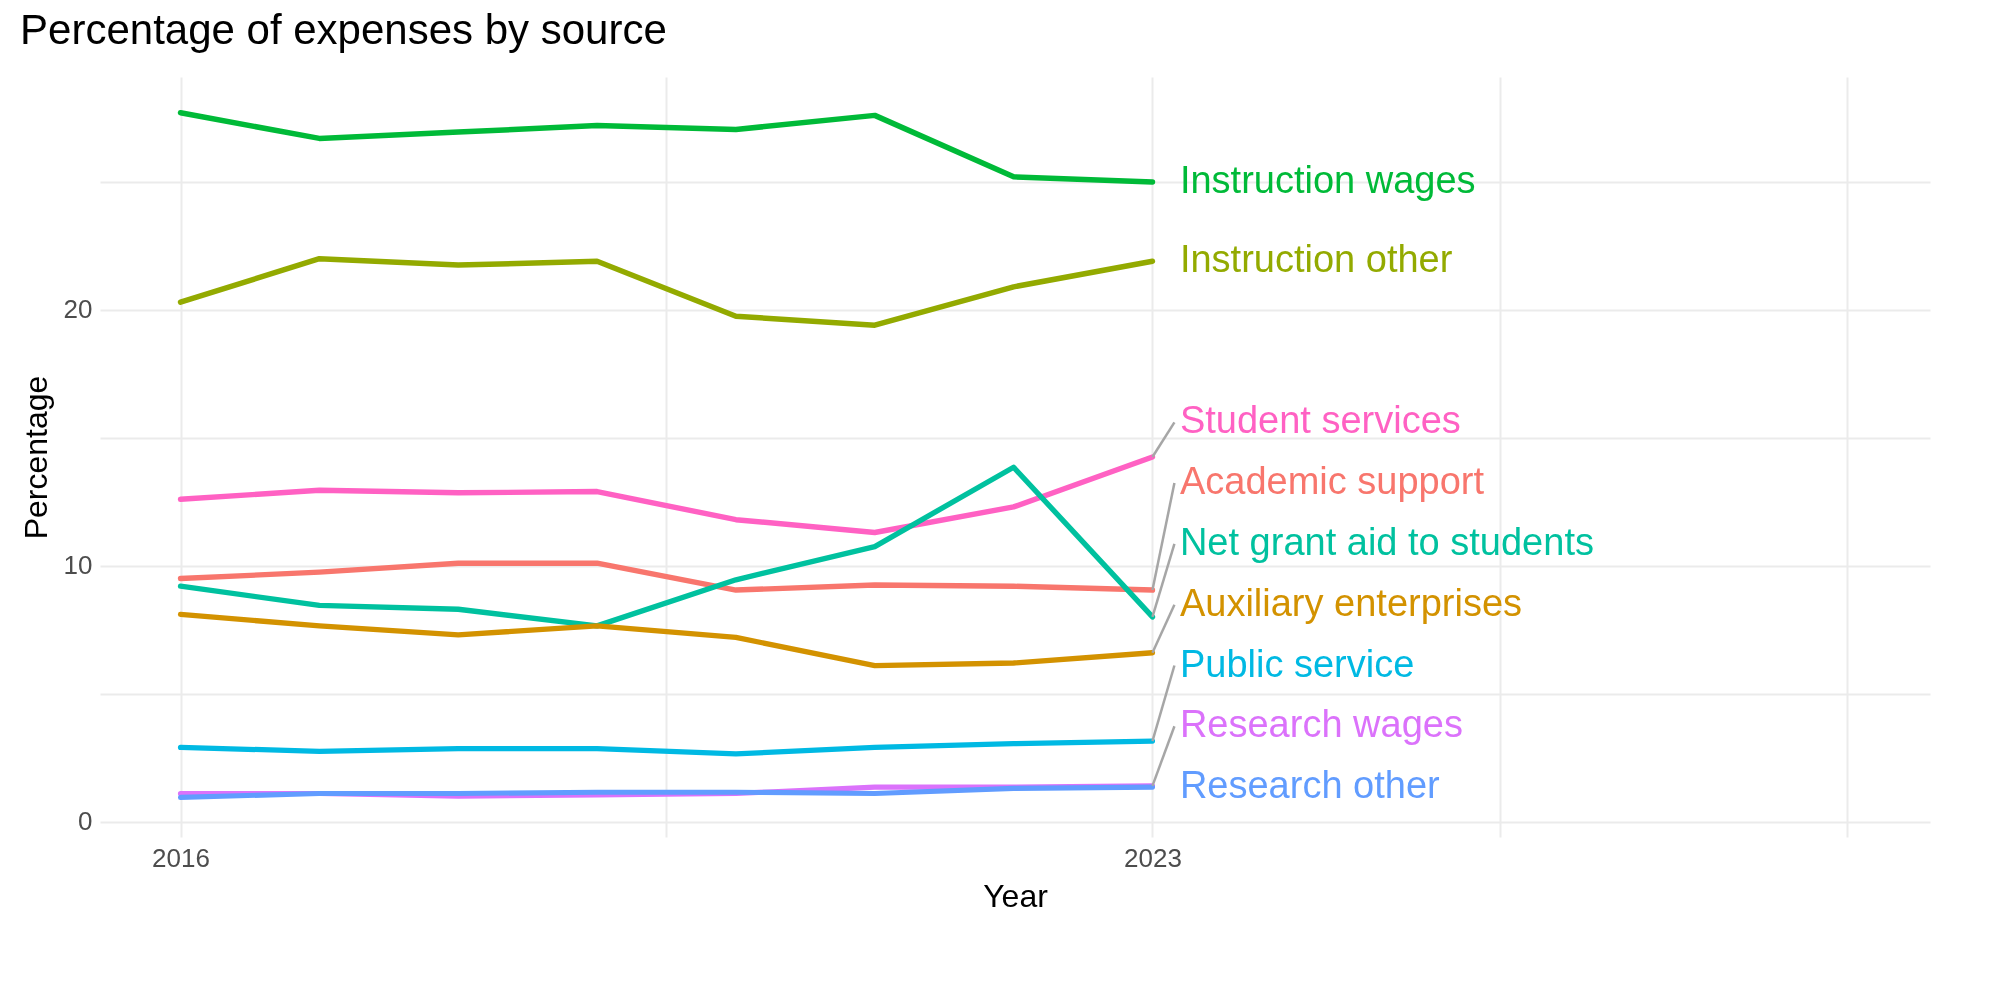 Image resolution: width=2000 pixels, height=1000 pixels. I want to click on text: Academic support, so click(1332, 481).